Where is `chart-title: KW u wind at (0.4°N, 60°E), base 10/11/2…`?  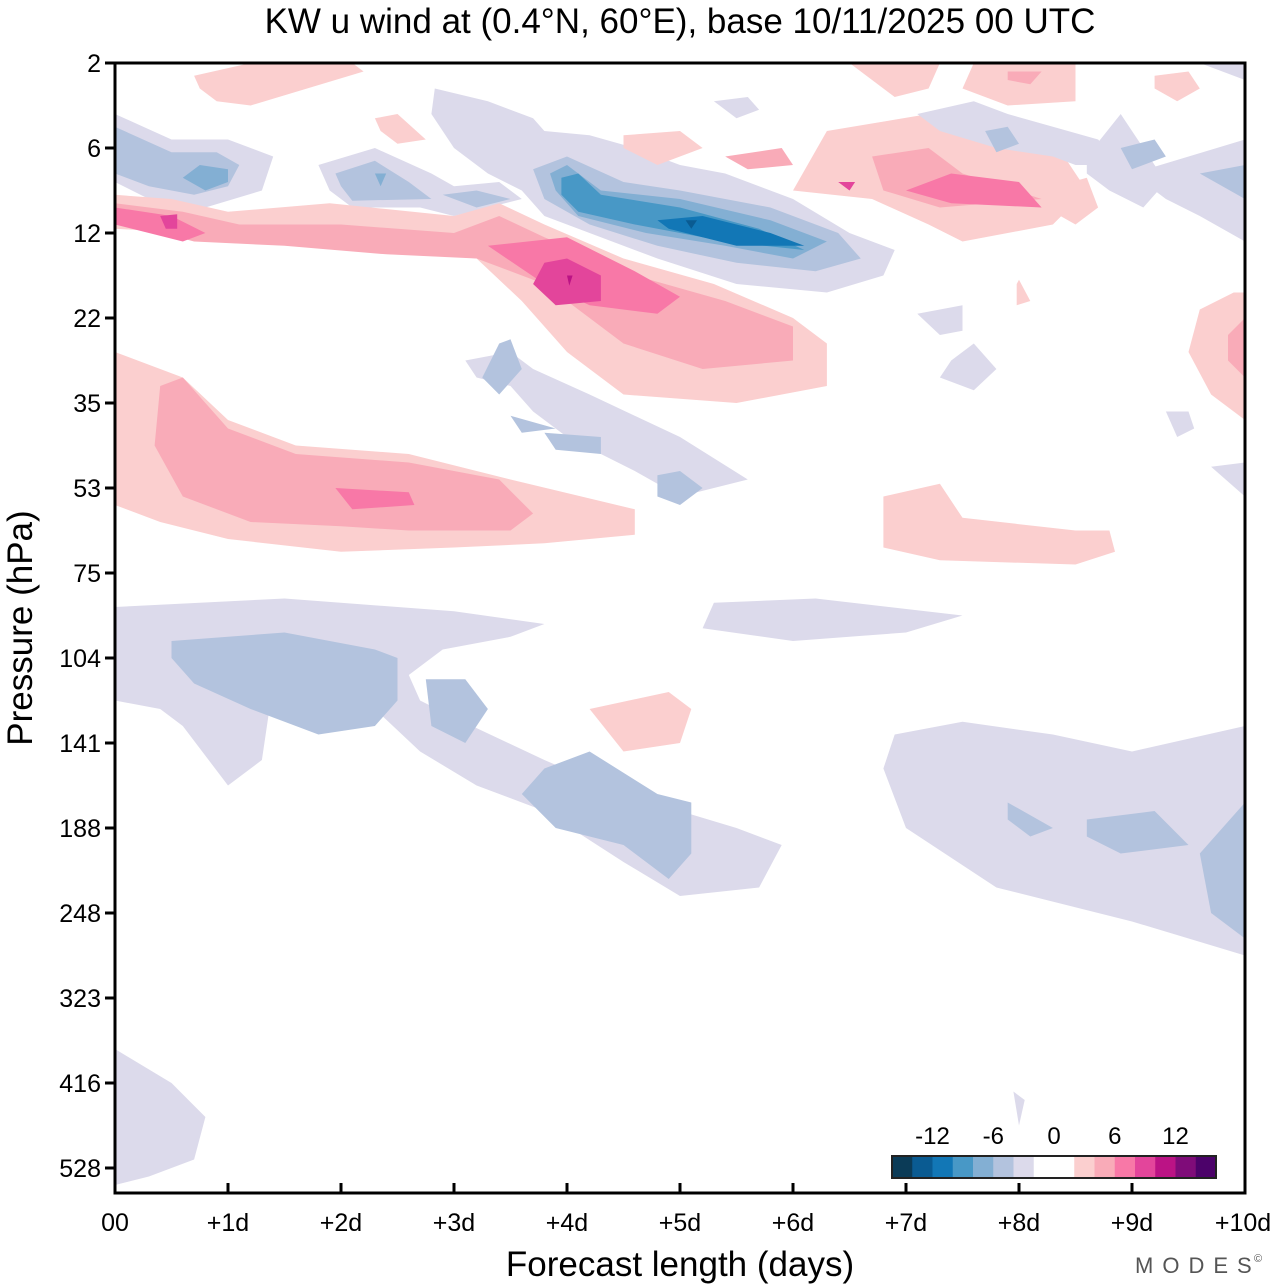
chart-title: KW u wind at (0.4°N, 60°E), base 10/11/2… is located at coordinates (680, 21).